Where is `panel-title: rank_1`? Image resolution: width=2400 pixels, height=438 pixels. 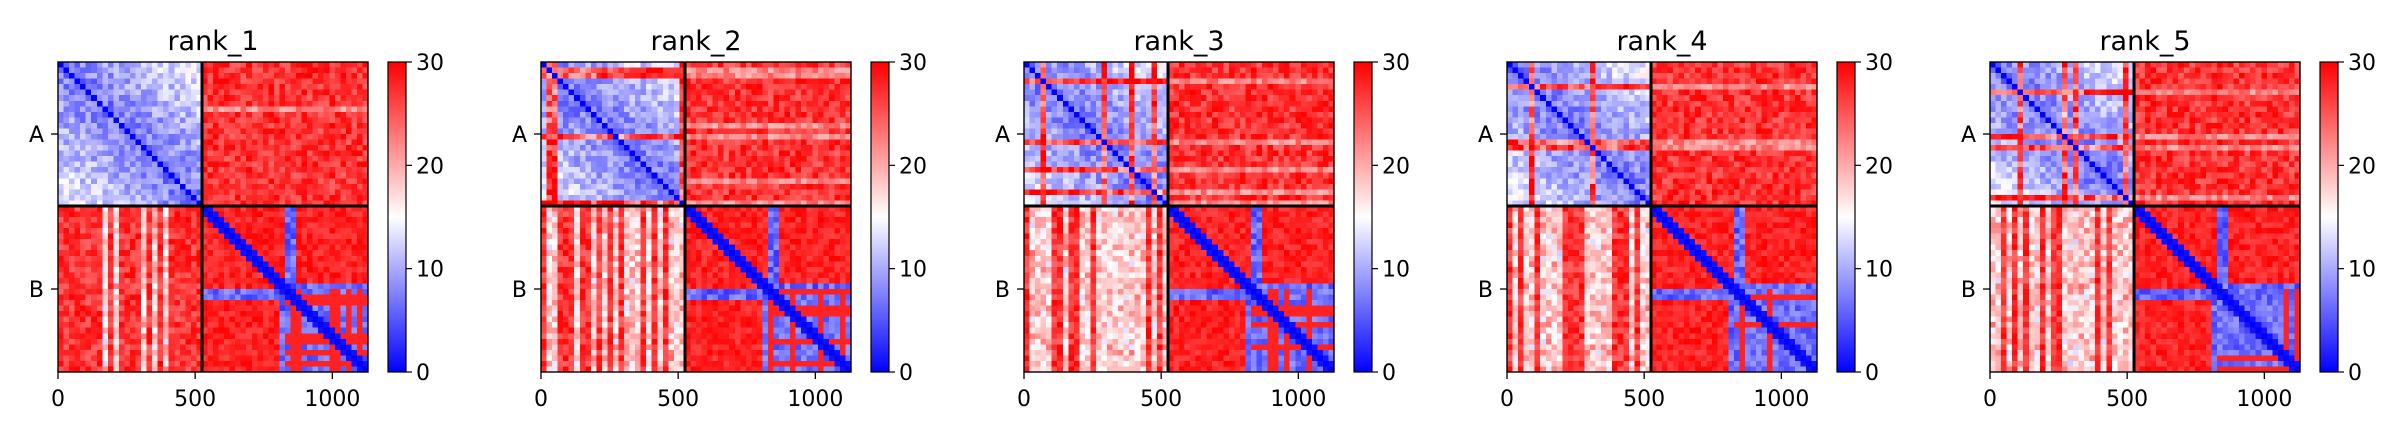
panel-title: rank_1 is located at coordinates (212, 41).